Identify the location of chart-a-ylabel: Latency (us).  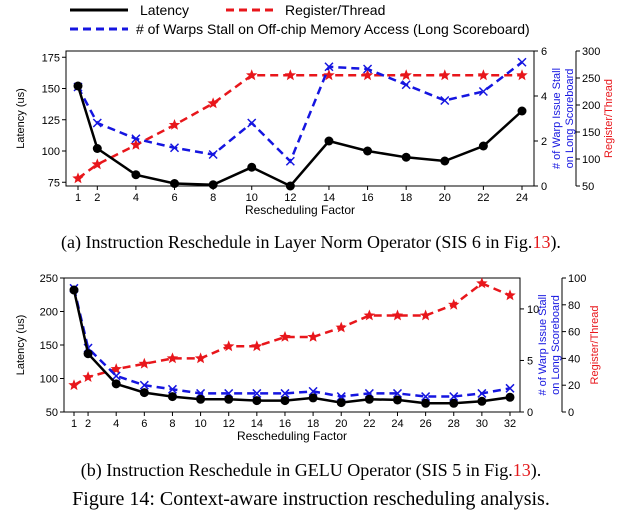
(21, 118).